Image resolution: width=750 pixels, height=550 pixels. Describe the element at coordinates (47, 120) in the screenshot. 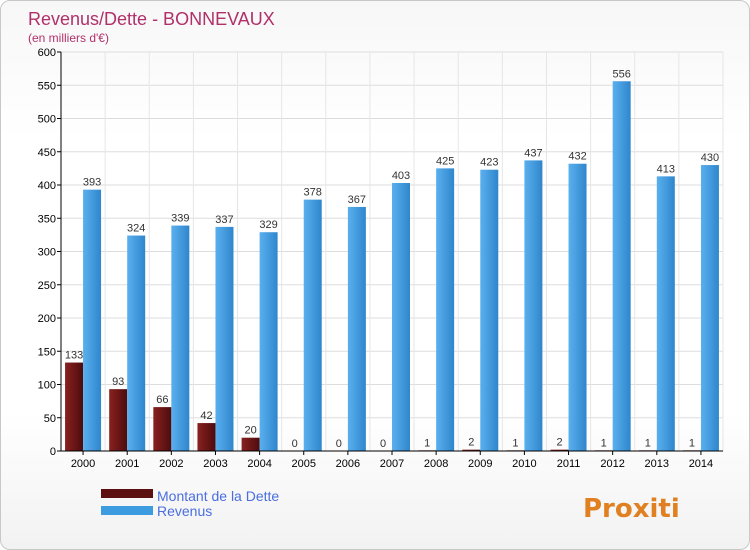

I see `y-tick-label: 500` at that location.